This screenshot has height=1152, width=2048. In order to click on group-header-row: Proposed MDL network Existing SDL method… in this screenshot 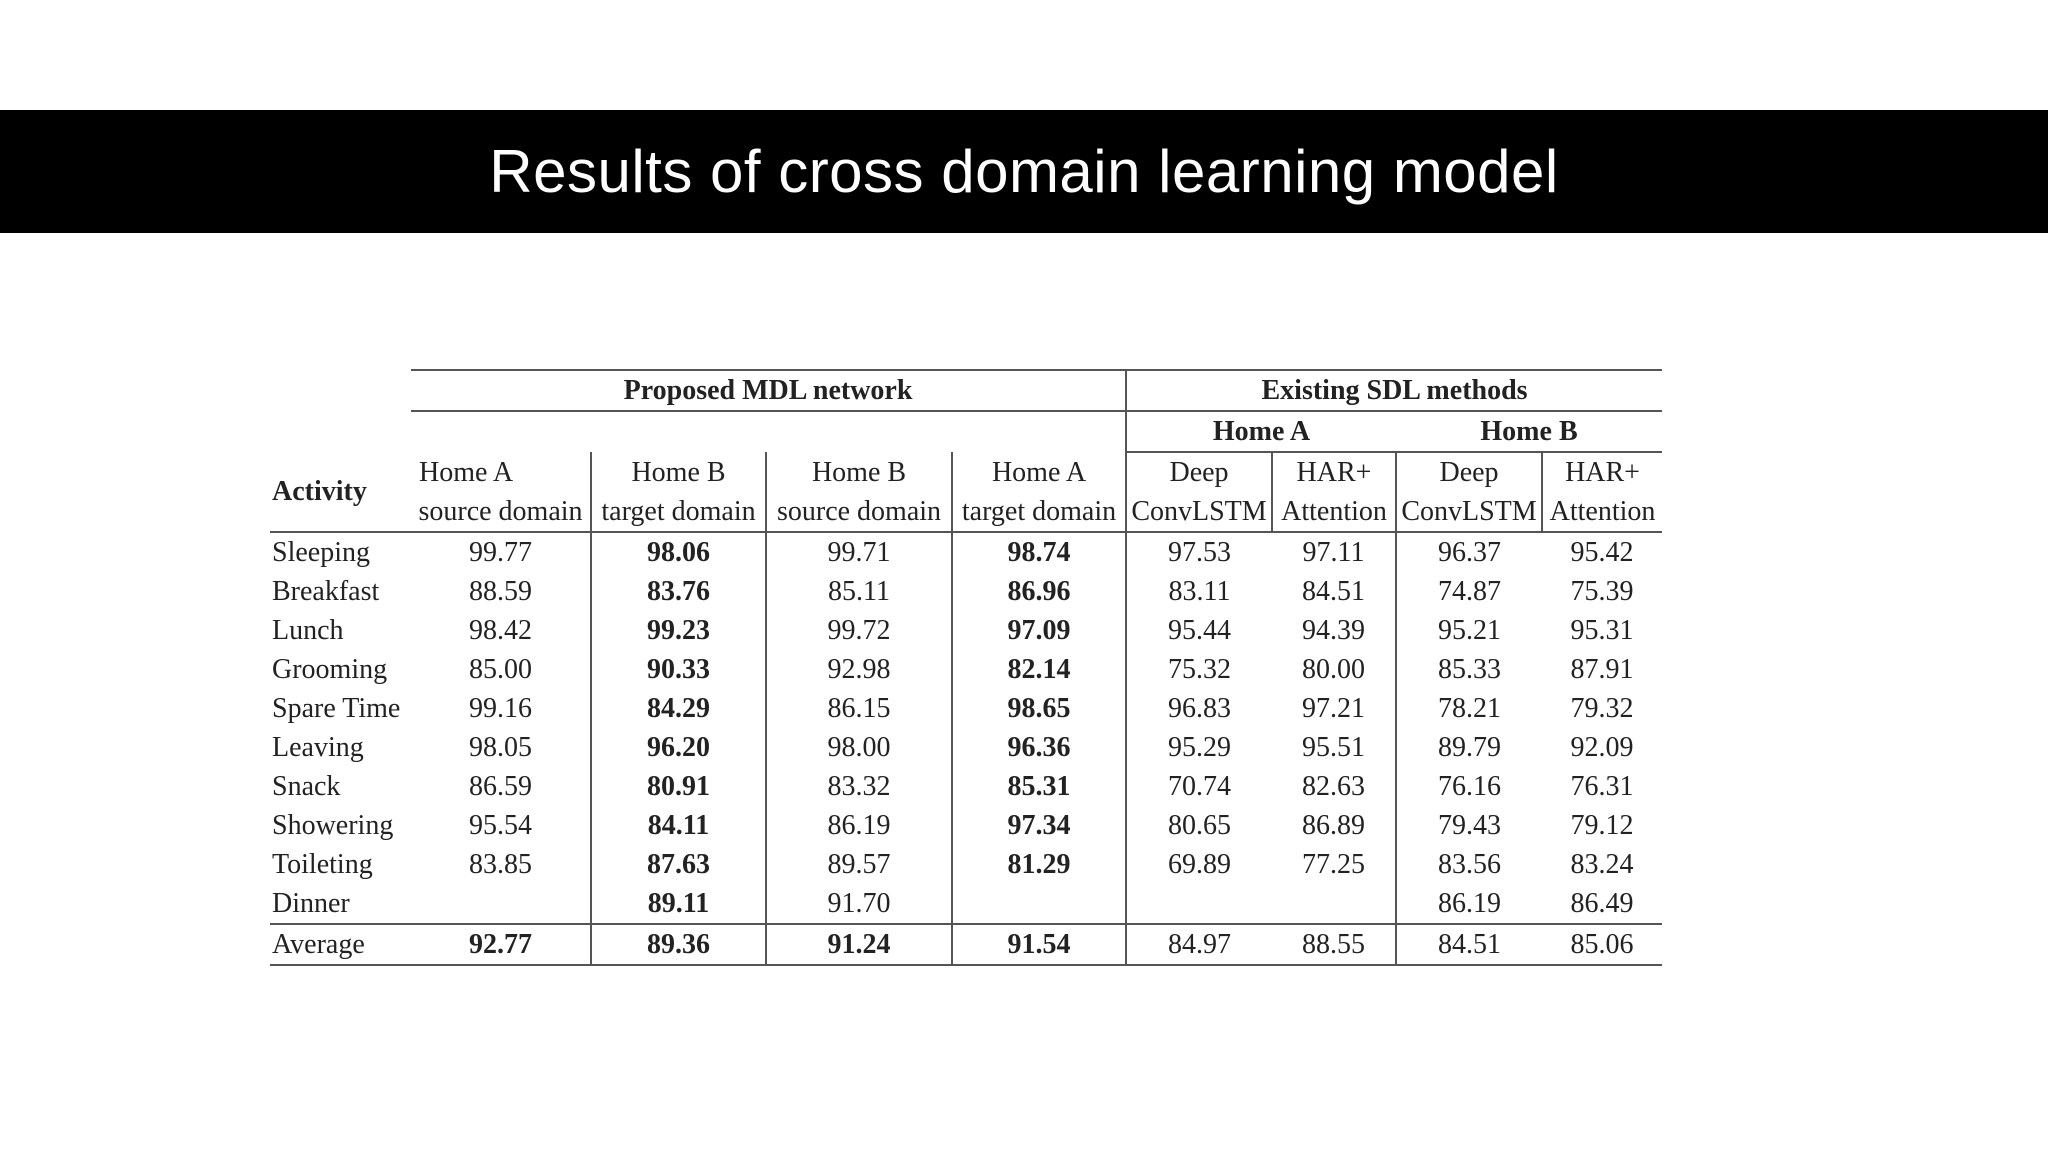, I will do `click(966, 390)`.